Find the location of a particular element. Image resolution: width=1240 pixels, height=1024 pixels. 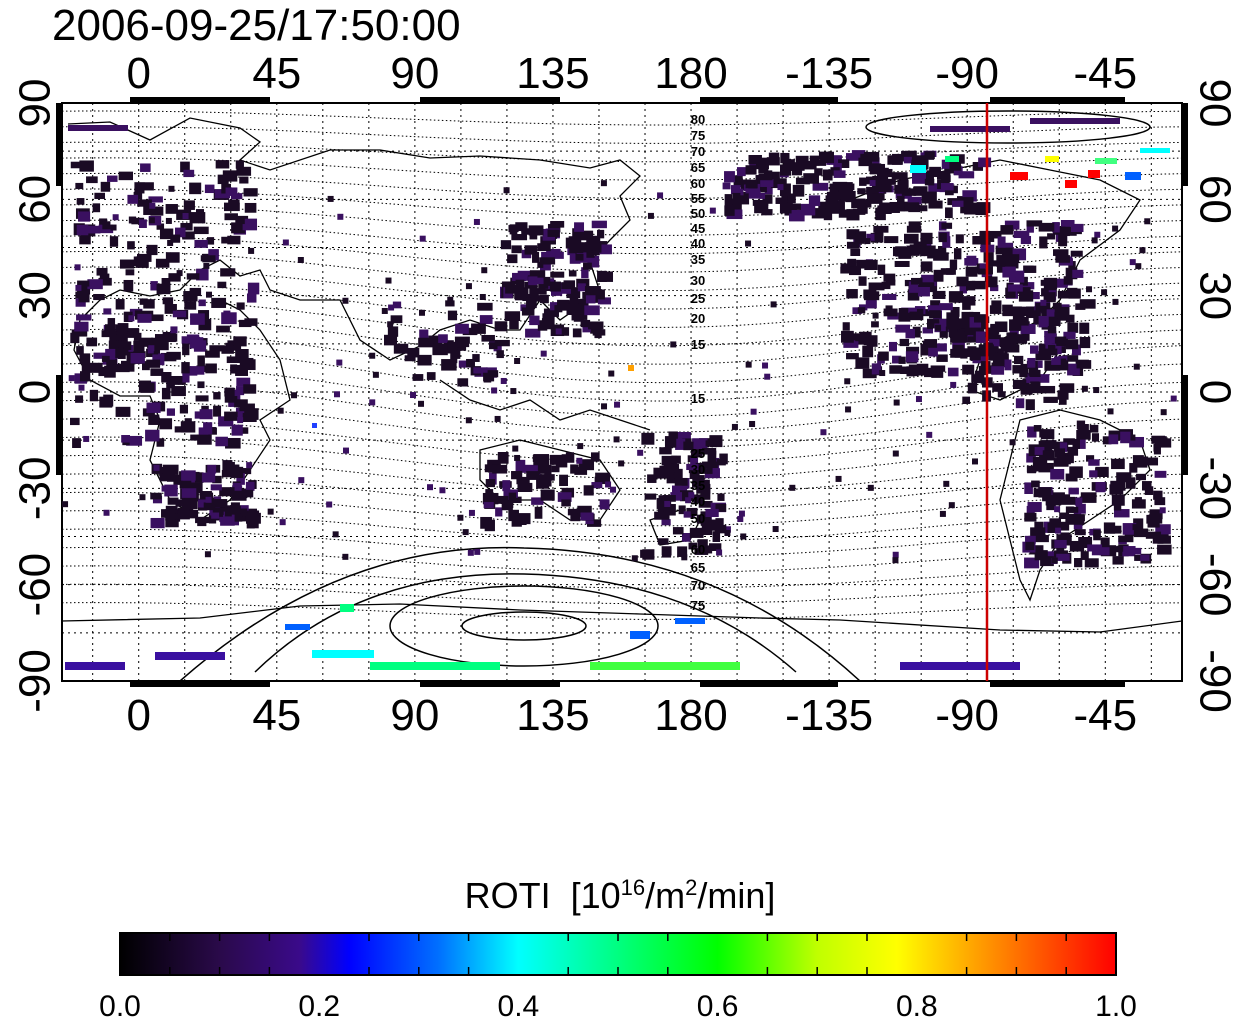

x-tick-label-bottom: -45 is located at coordinates (1105, 715).